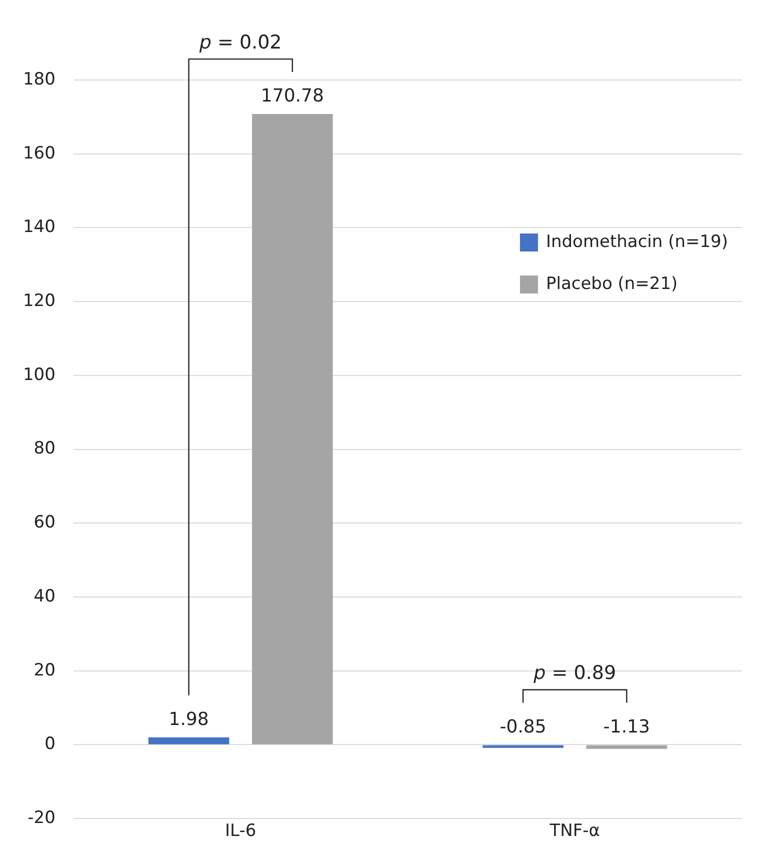  Describe the element at coordinates (39, 153) in the screenshot. I see `y-tick-label: 160` at that location.